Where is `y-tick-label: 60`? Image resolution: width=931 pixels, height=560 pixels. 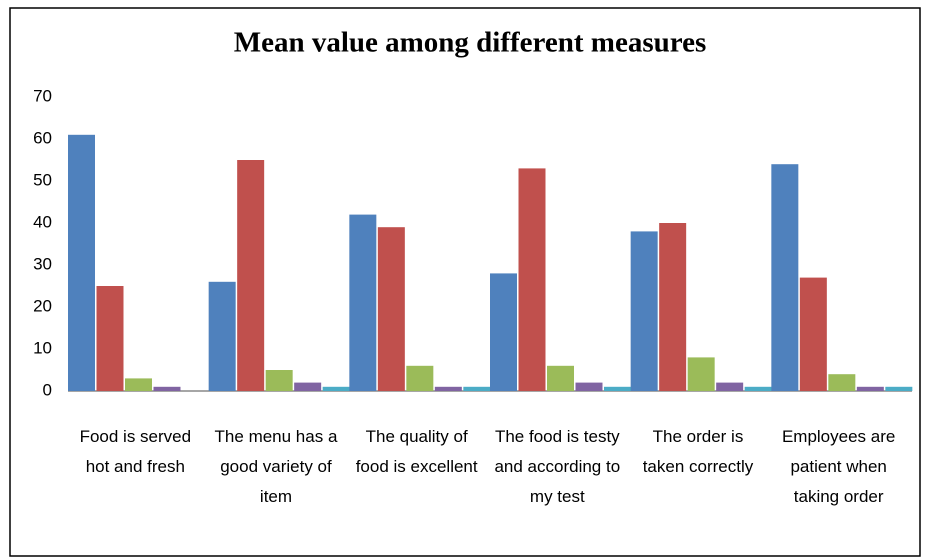 y-tick-label: 60 is located at coordinates (42, 137).